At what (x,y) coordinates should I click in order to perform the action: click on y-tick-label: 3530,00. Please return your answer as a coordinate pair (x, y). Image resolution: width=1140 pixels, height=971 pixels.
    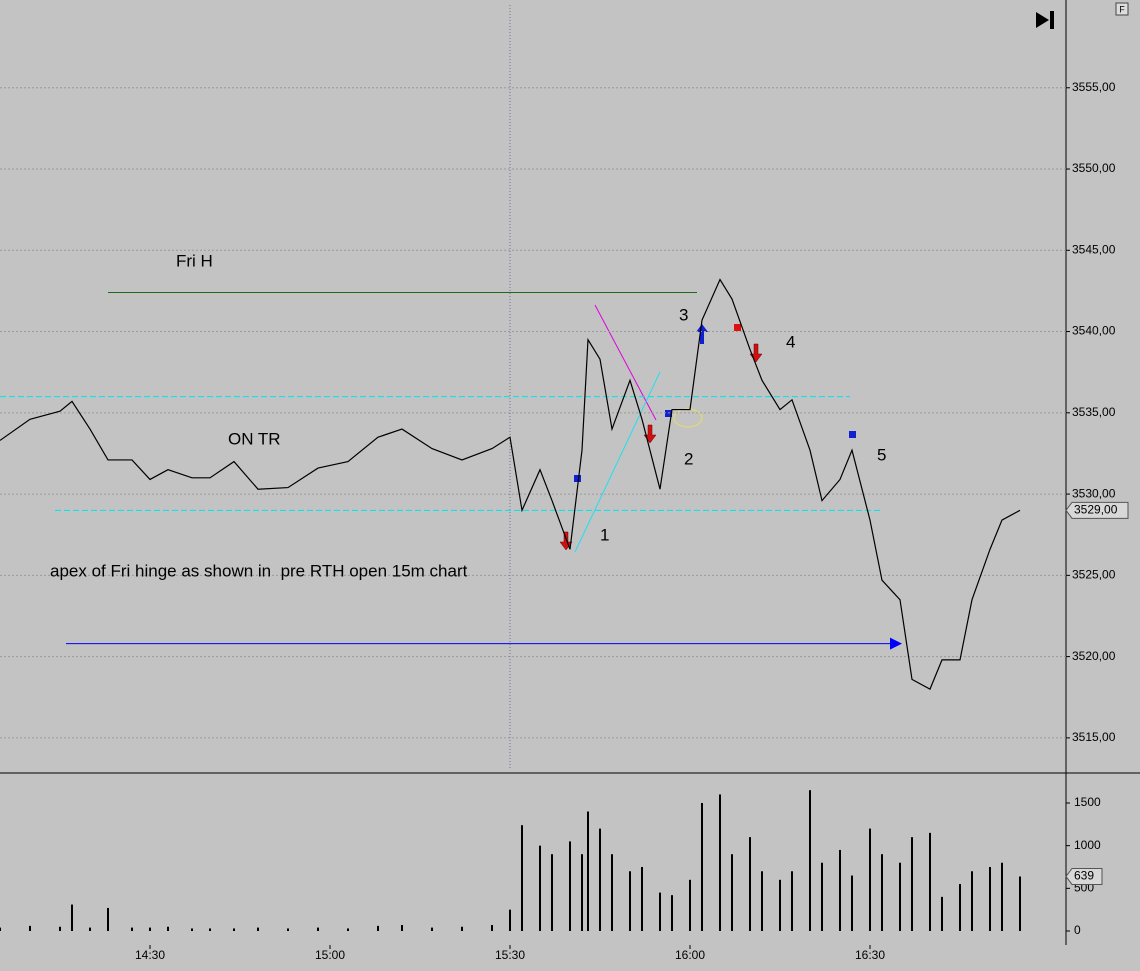
    Looking at the image, I should click on (1094, 493).